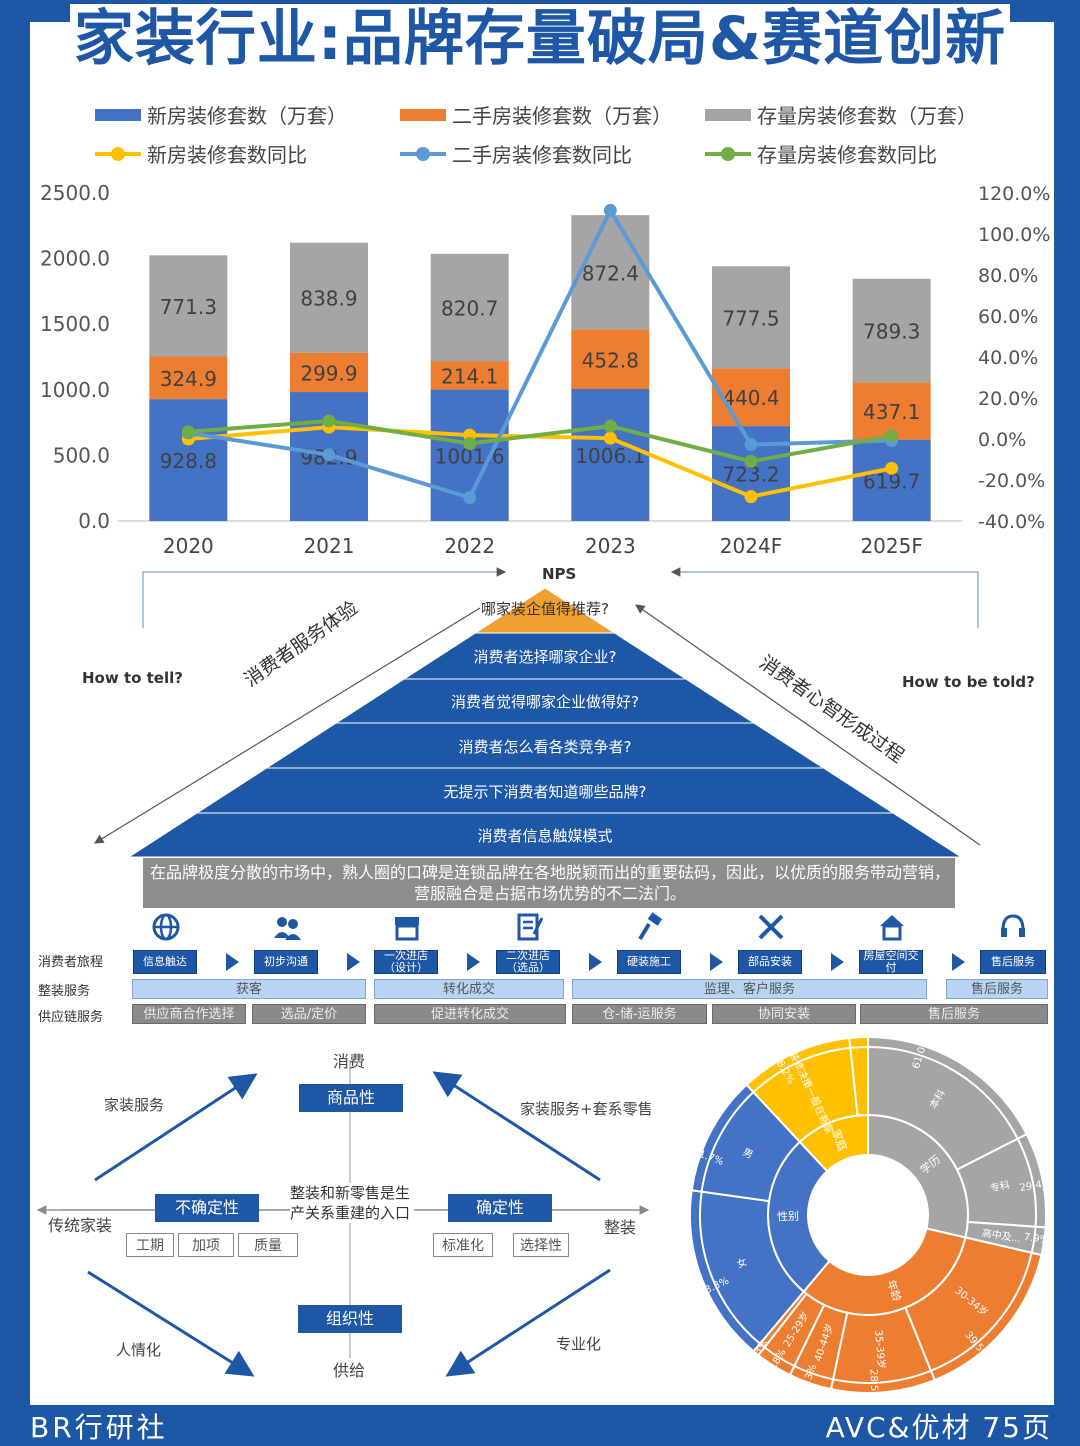 The width and height of the screenshot is (1080, 1446). What do you see at coordinates (529, 929) in the screenshot?
I see `document-icon` at bounding box center [529, 929].